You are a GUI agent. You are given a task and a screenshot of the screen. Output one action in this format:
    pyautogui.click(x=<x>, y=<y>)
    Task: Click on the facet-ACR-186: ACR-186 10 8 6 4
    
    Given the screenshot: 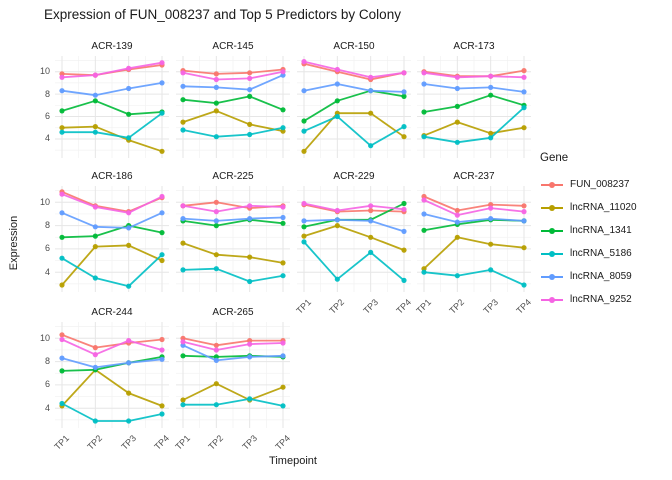 What is the action you would take?
    pyautogui.click(x=104, y=231)
    